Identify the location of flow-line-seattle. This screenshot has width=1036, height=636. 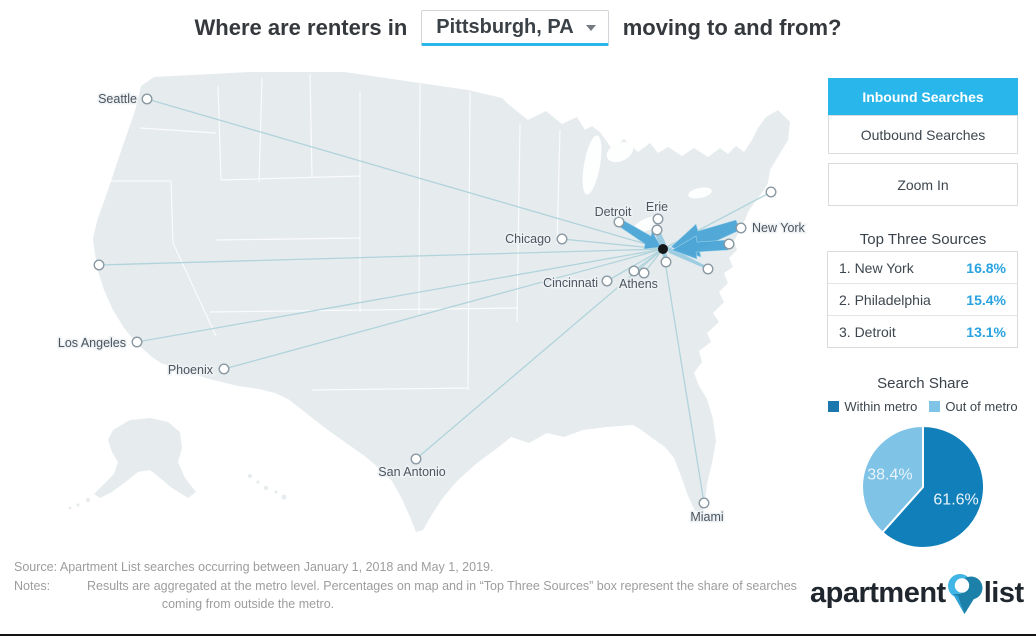
(405, 174).